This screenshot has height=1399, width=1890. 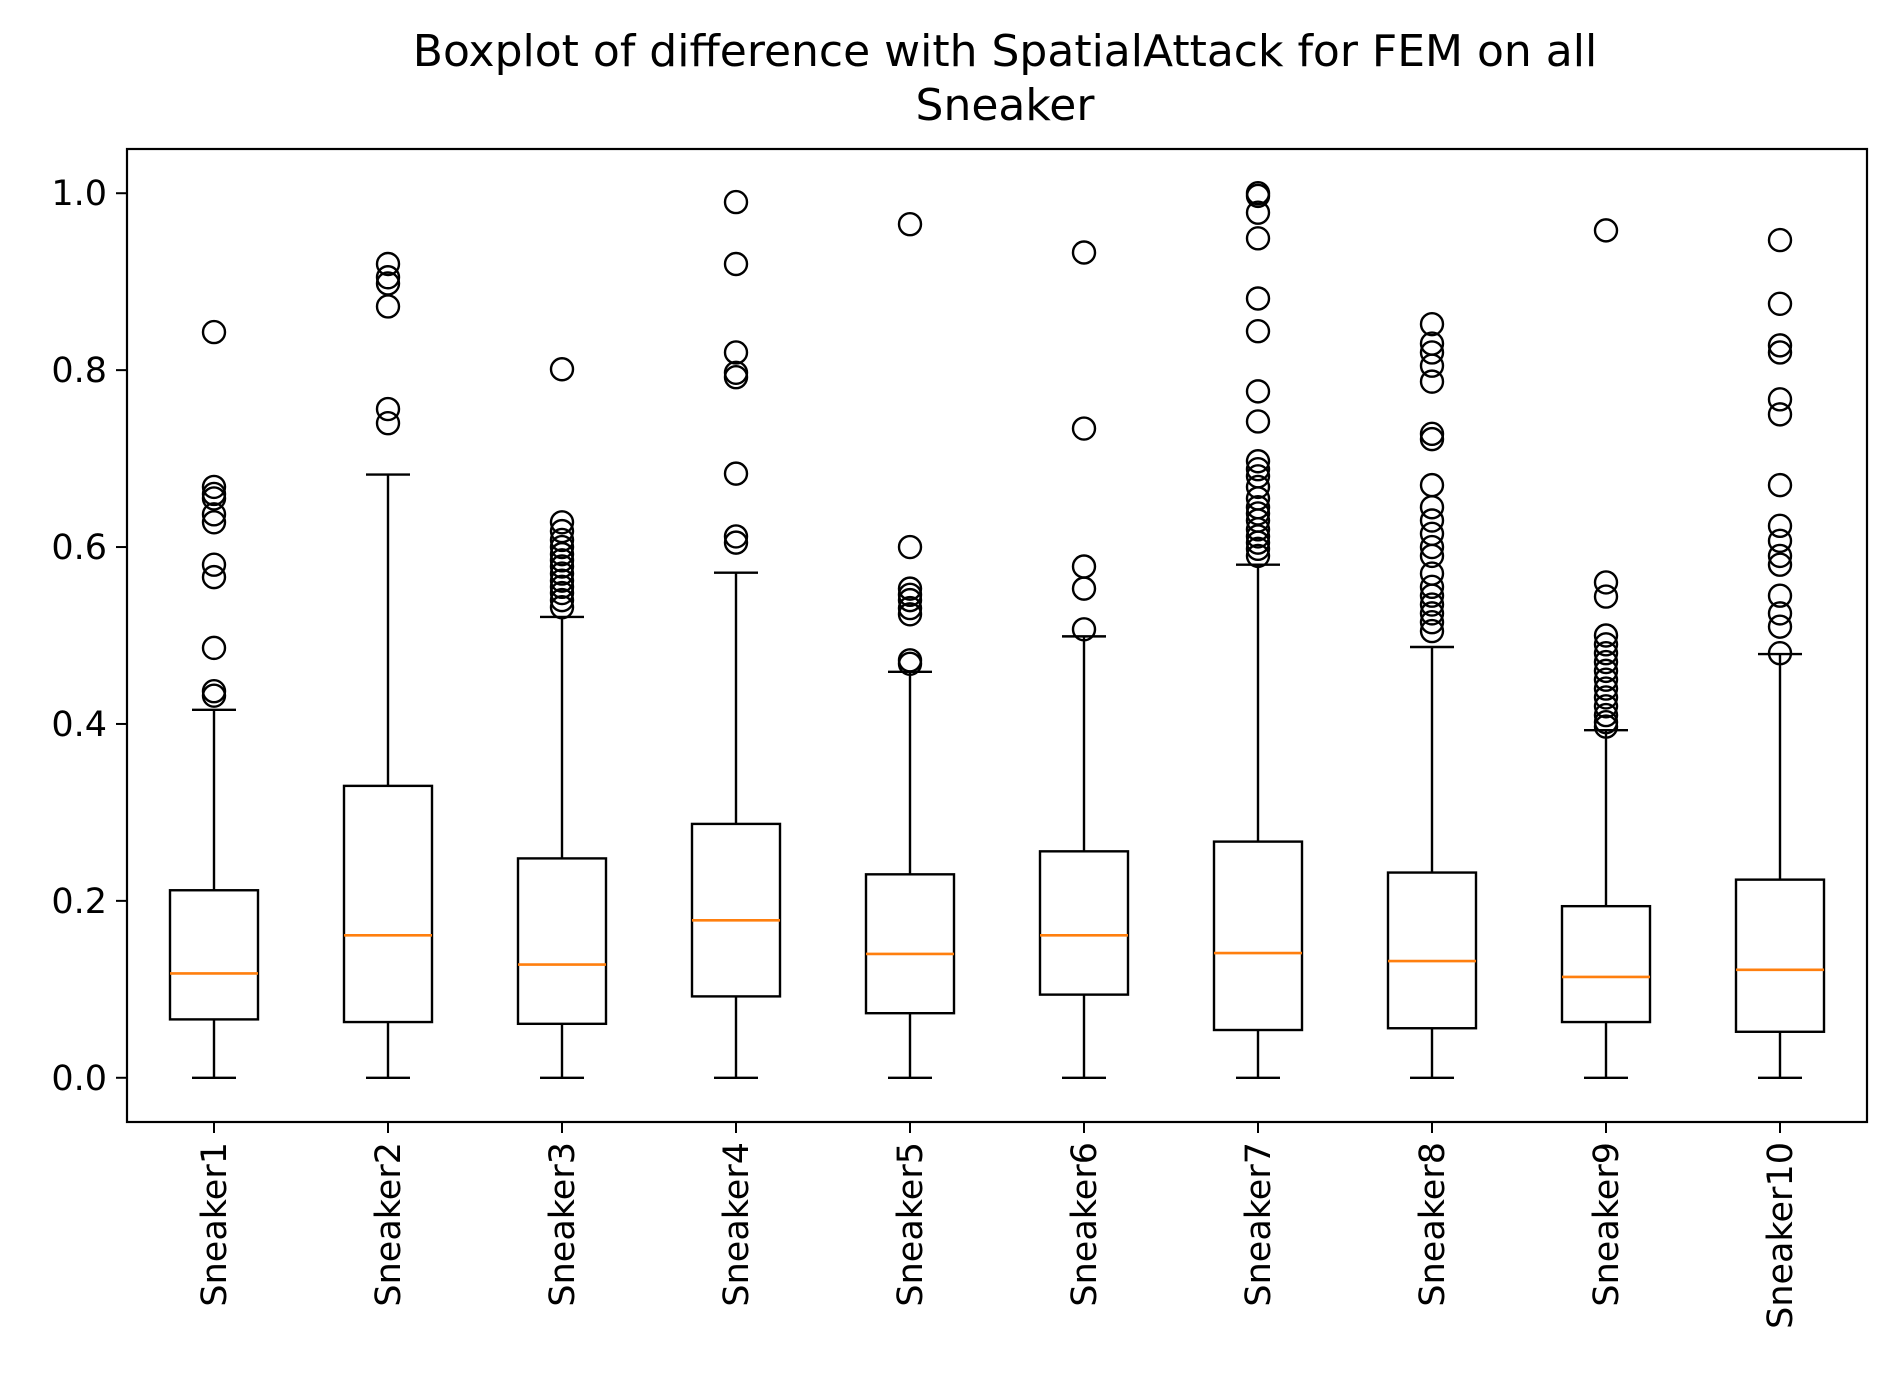 I want to click on chart-title-line-2: Sneaker, so click(x=1006, y=105).